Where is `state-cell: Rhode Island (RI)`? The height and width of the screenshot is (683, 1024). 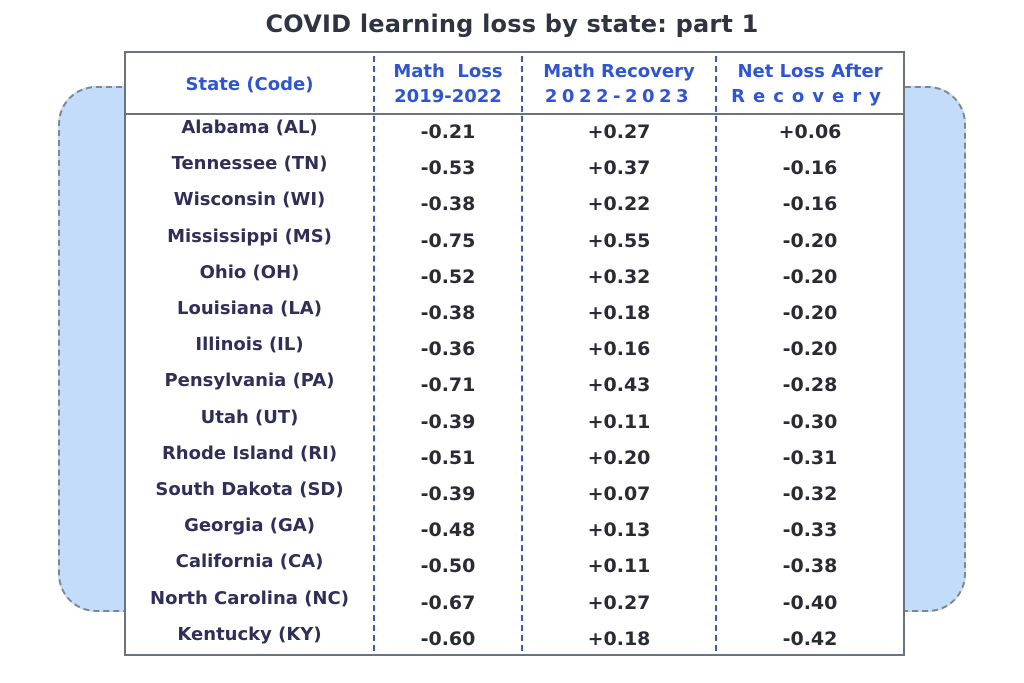 state-cell: Rhode Island (RI) is located at coordinates (249, 453).